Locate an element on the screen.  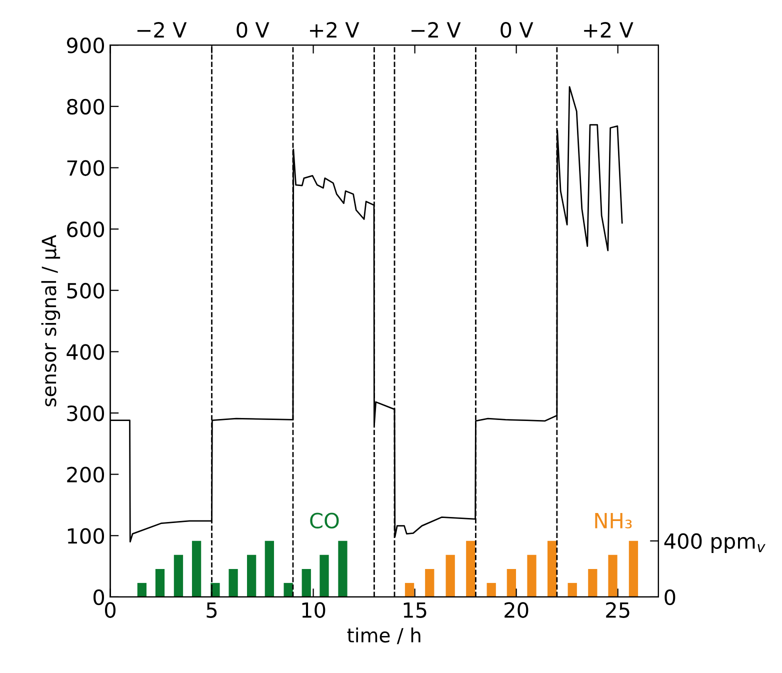
x-tick-label: 25 is located at coordinates (618, 610).